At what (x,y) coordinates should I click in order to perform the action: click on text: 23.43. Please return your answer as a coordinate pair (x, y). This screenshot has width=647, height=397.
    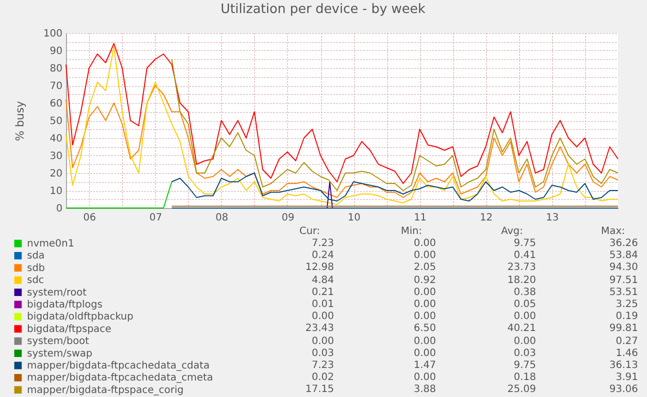
    Looking at the image, I should click on (319, 329).